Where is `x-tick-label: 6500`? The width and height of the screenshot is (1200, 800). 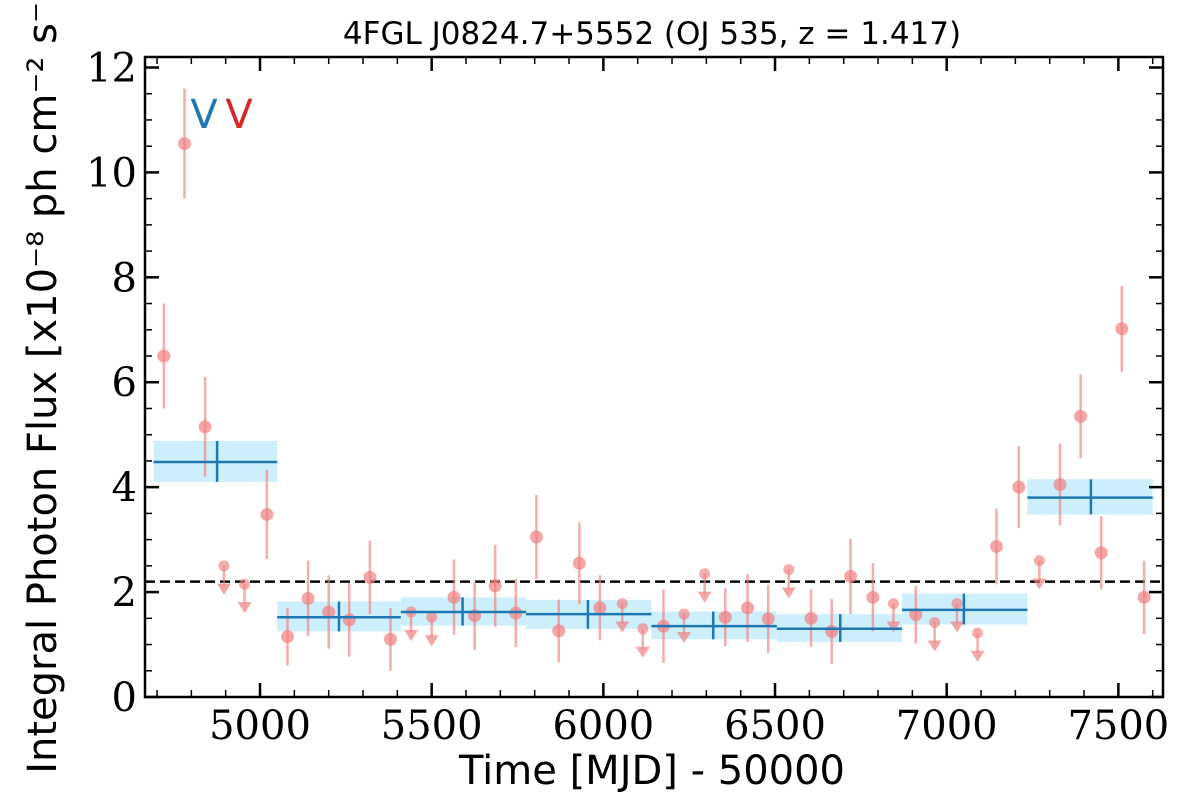 x-tick-label: 6500 is located at coordinates (775, 726).